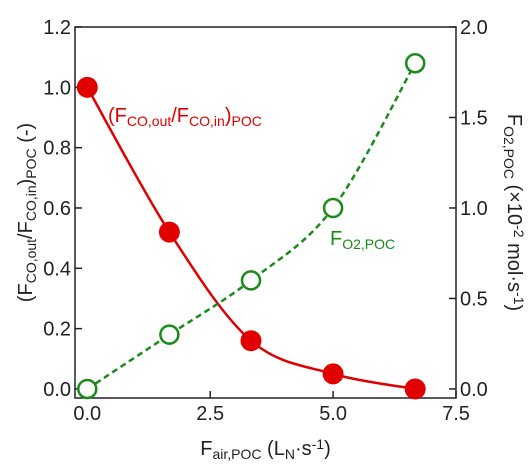 Image resolution: width=531 pixels, height=473 pixels. What do you see at coordinates (514, 265) in the screenshot?
I see `label-part: mol·s` at bounding box center [514, 265].